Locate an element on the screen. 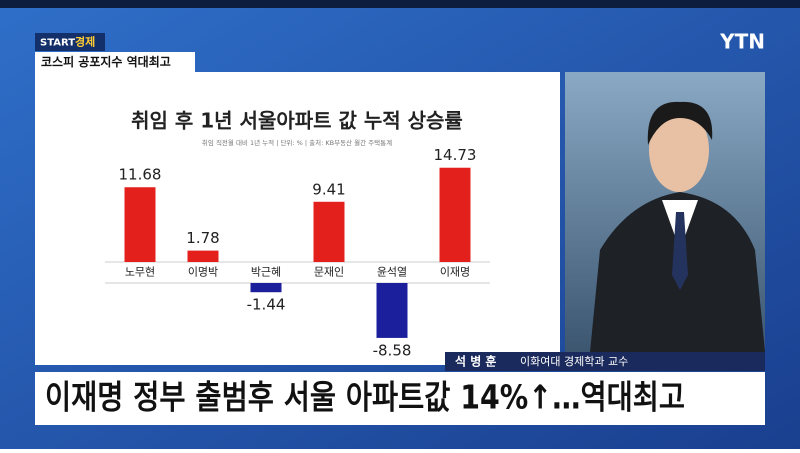 Image resolution: width=800 pixels, height=453 pixels. category-label: 이재명 is located at coordinates (455, 272).